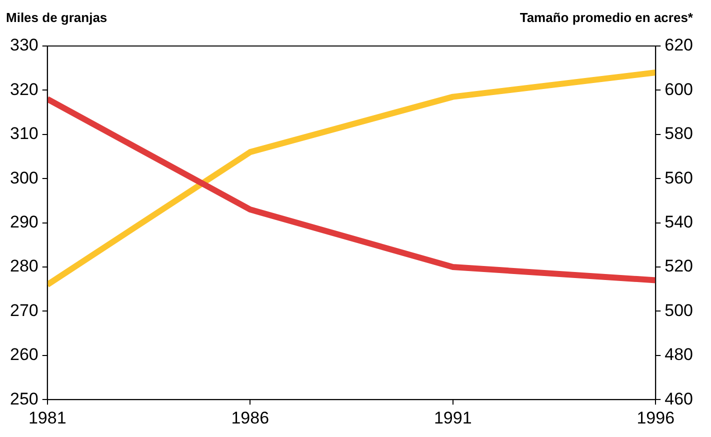 The image size is (711, 437). Describe the element at coordinates (24, 45) in the screenshot. I see `y-tick-label: 330` at that location.